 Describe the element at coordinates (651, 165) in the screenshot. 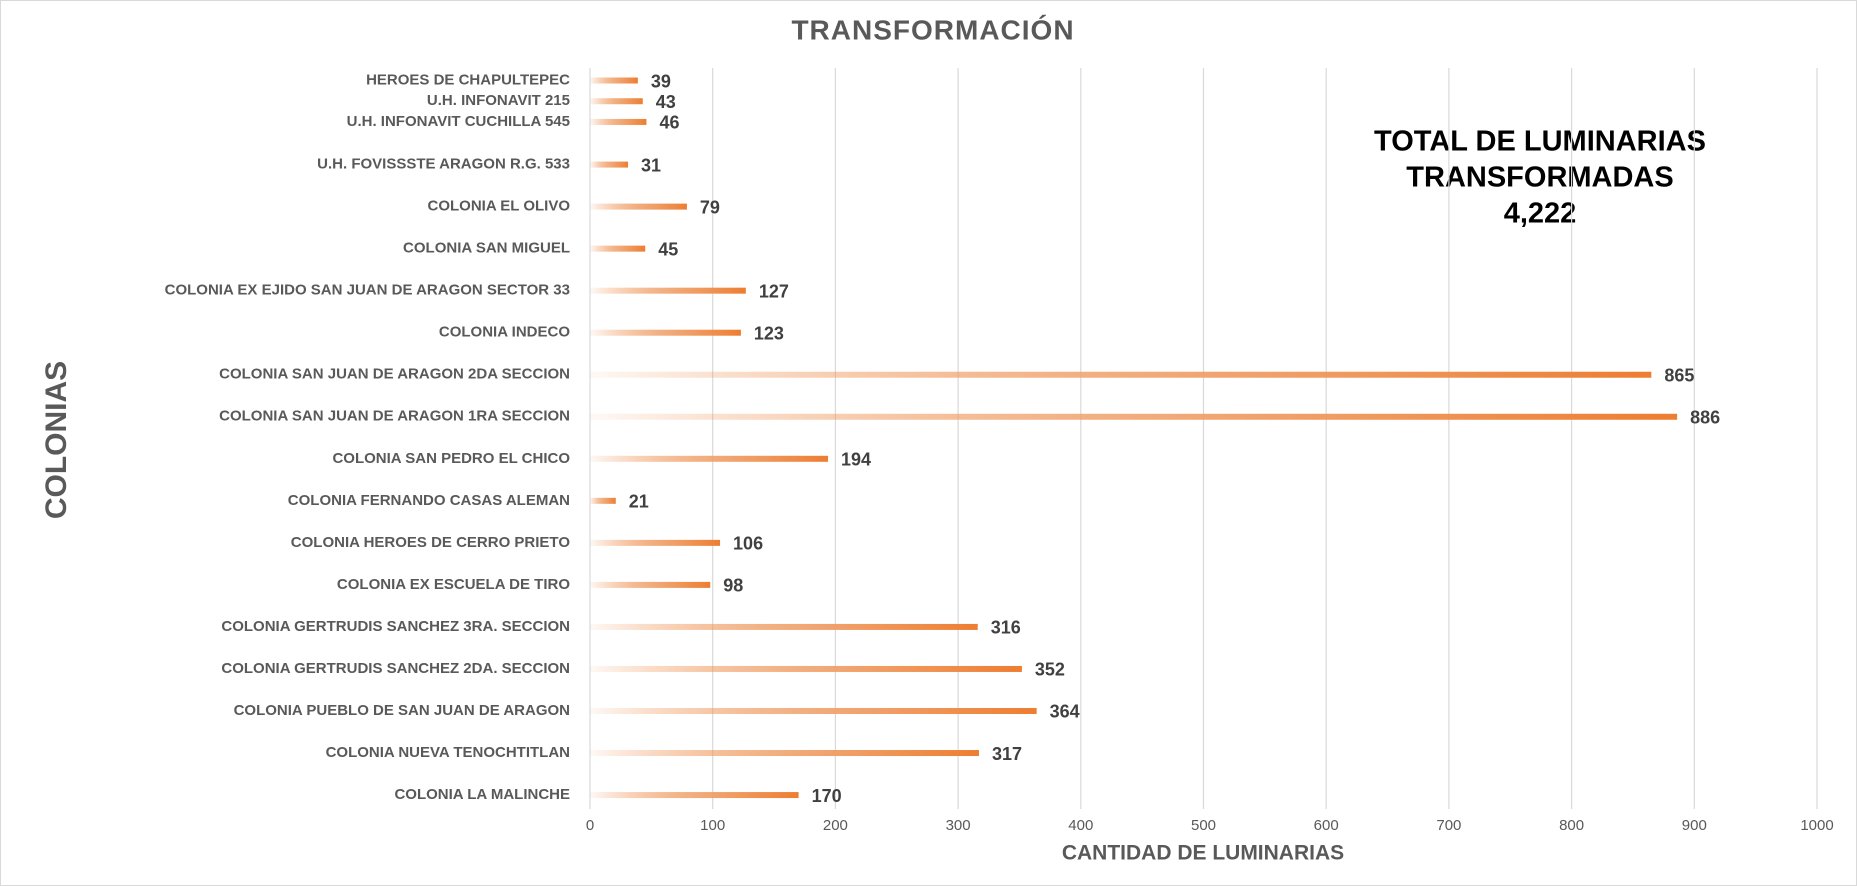

I see `data-label: 31` at that location.